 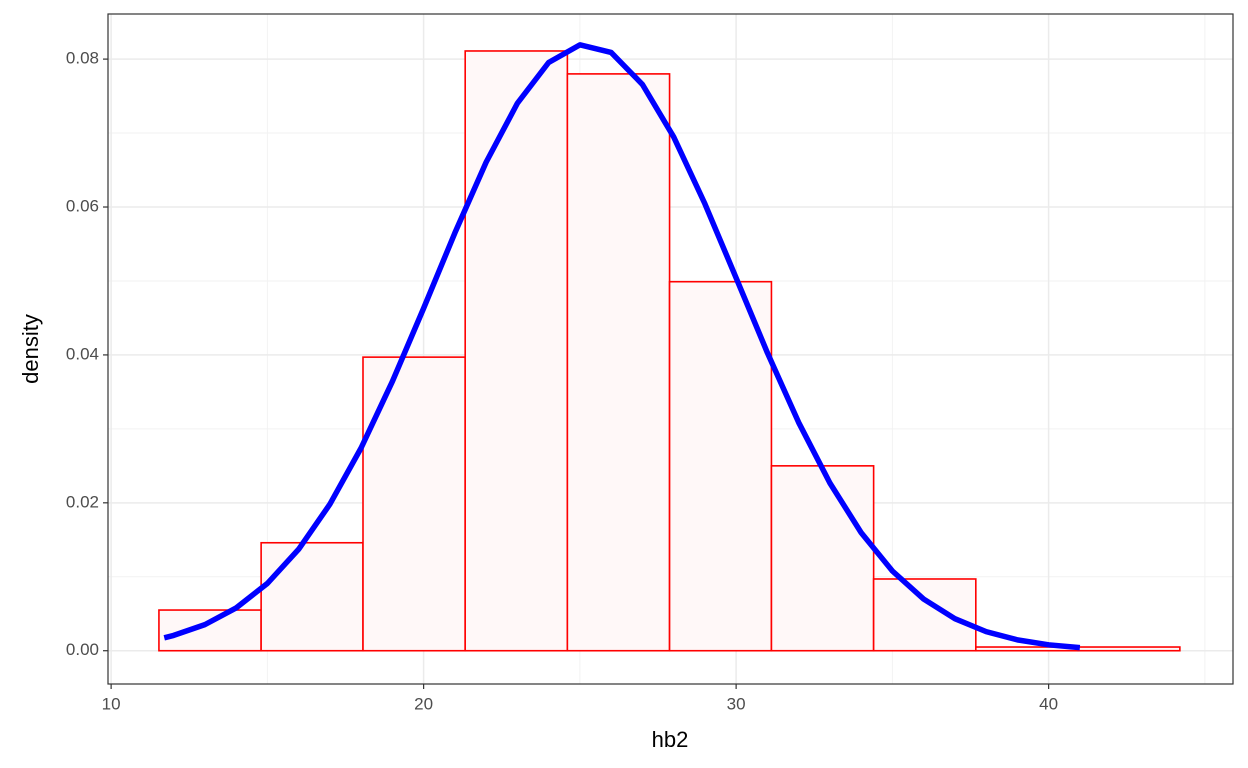 I want to click on y-tick-label: 0.02, so click(x=82, y=501).